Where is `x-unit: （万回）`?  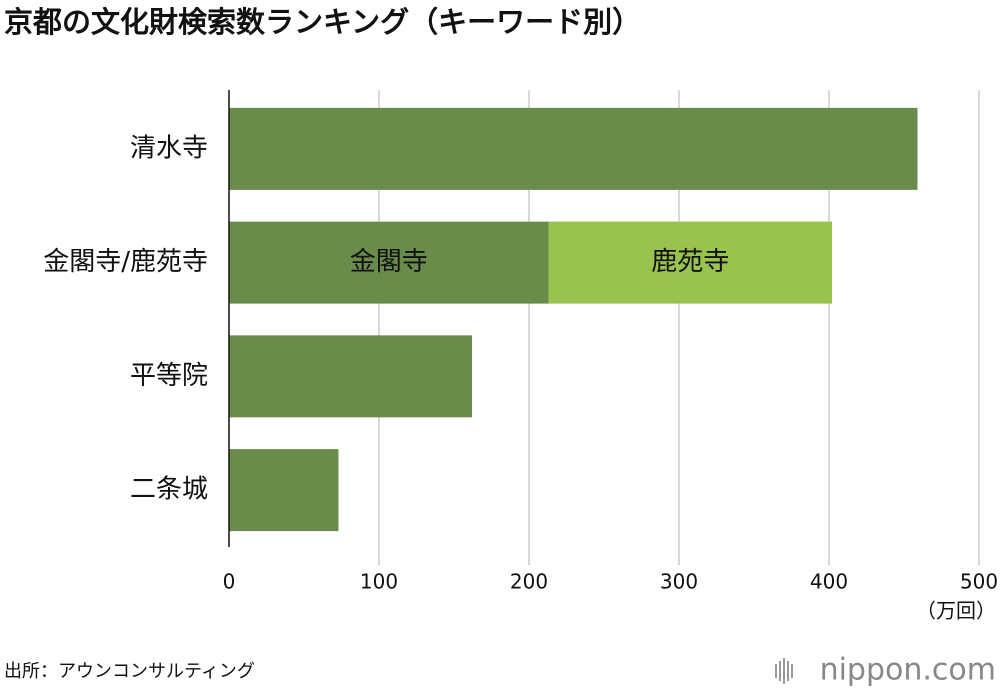 x-unit: （万回） is located at coordinates (956, 611).